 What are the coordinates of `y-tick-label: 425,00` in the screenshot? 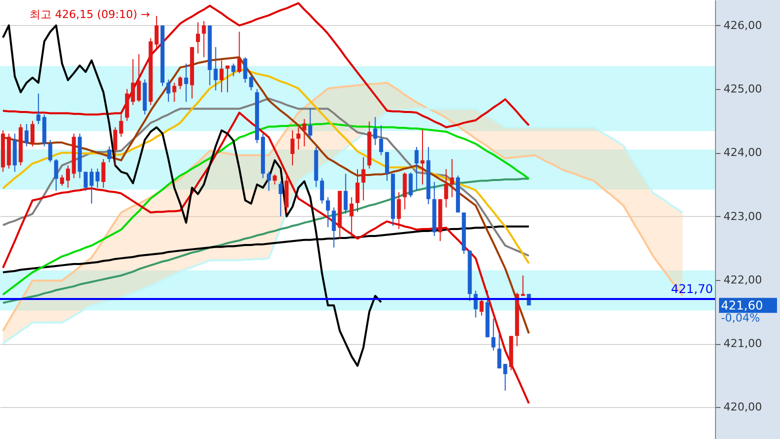 It's located at (743, 89).